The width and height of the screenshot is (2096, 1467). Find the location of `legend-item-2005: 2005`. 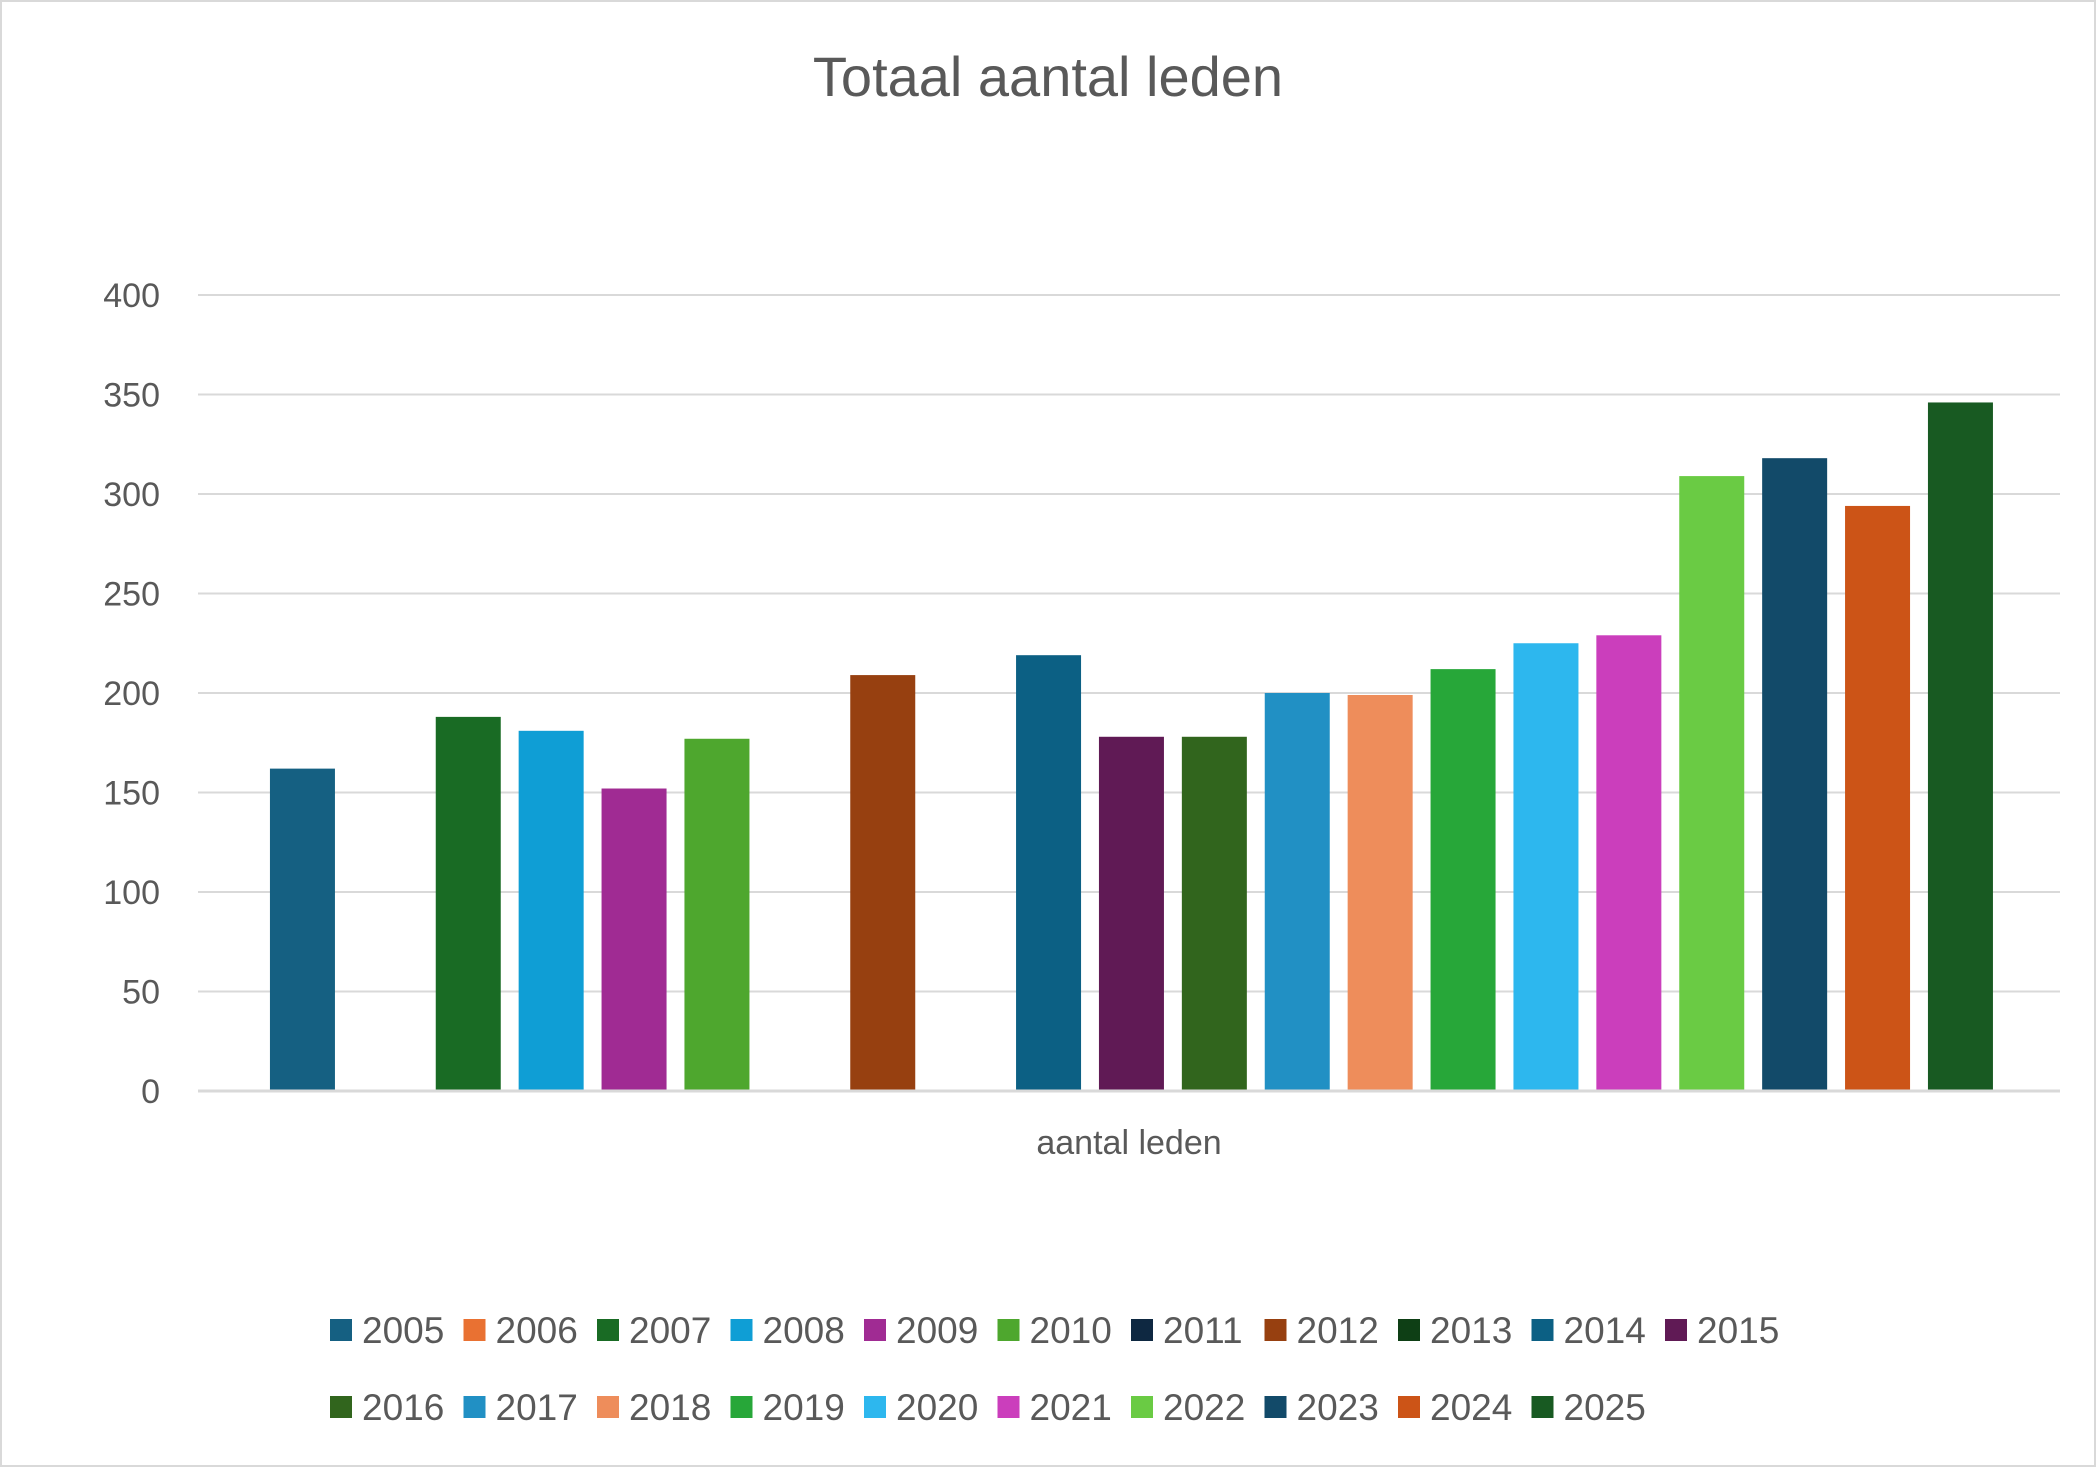

legend-item-2005: 2005 is located at coordinates (387, 1330).